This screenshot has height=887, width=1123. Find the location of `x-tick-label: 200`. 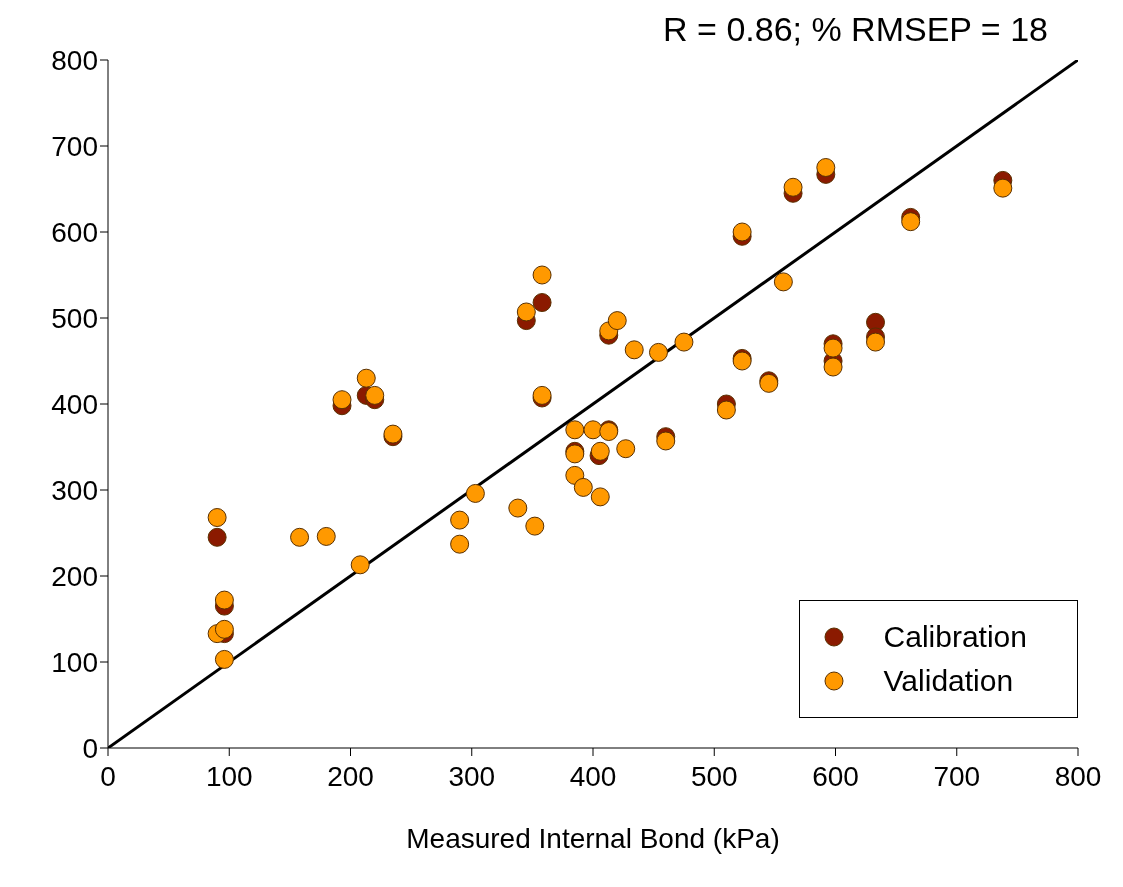

x-tick-label: 200 is located at coordinates (350, 776).